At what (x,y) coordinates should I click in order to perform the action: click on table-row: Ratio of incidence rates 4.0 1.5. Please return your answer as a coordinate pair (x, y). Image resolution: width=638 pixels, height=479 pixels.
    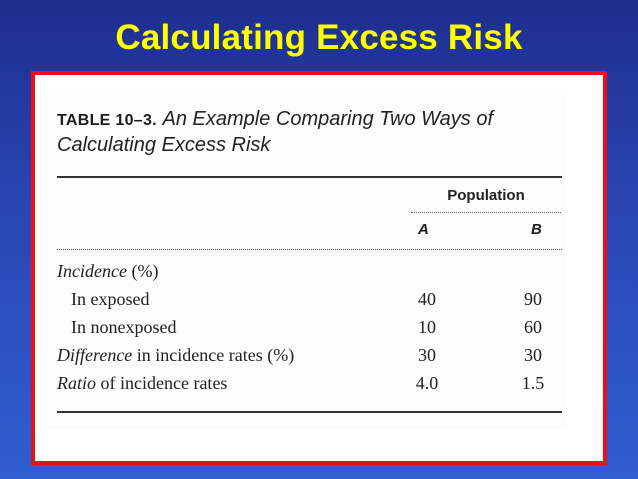
    Looking at the image, I should click on (309, 383).